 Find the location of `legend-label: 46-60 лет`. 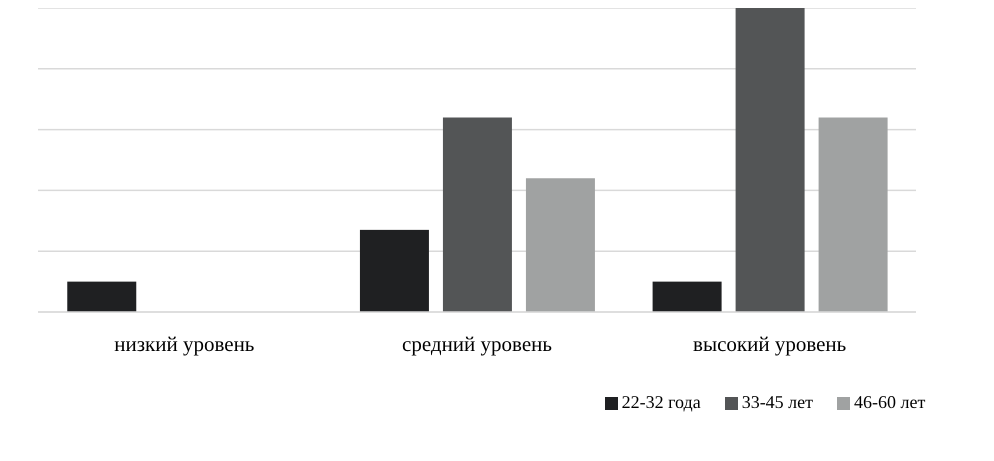

legend-label: 46-60 лет is located at coordinates (890, 402).